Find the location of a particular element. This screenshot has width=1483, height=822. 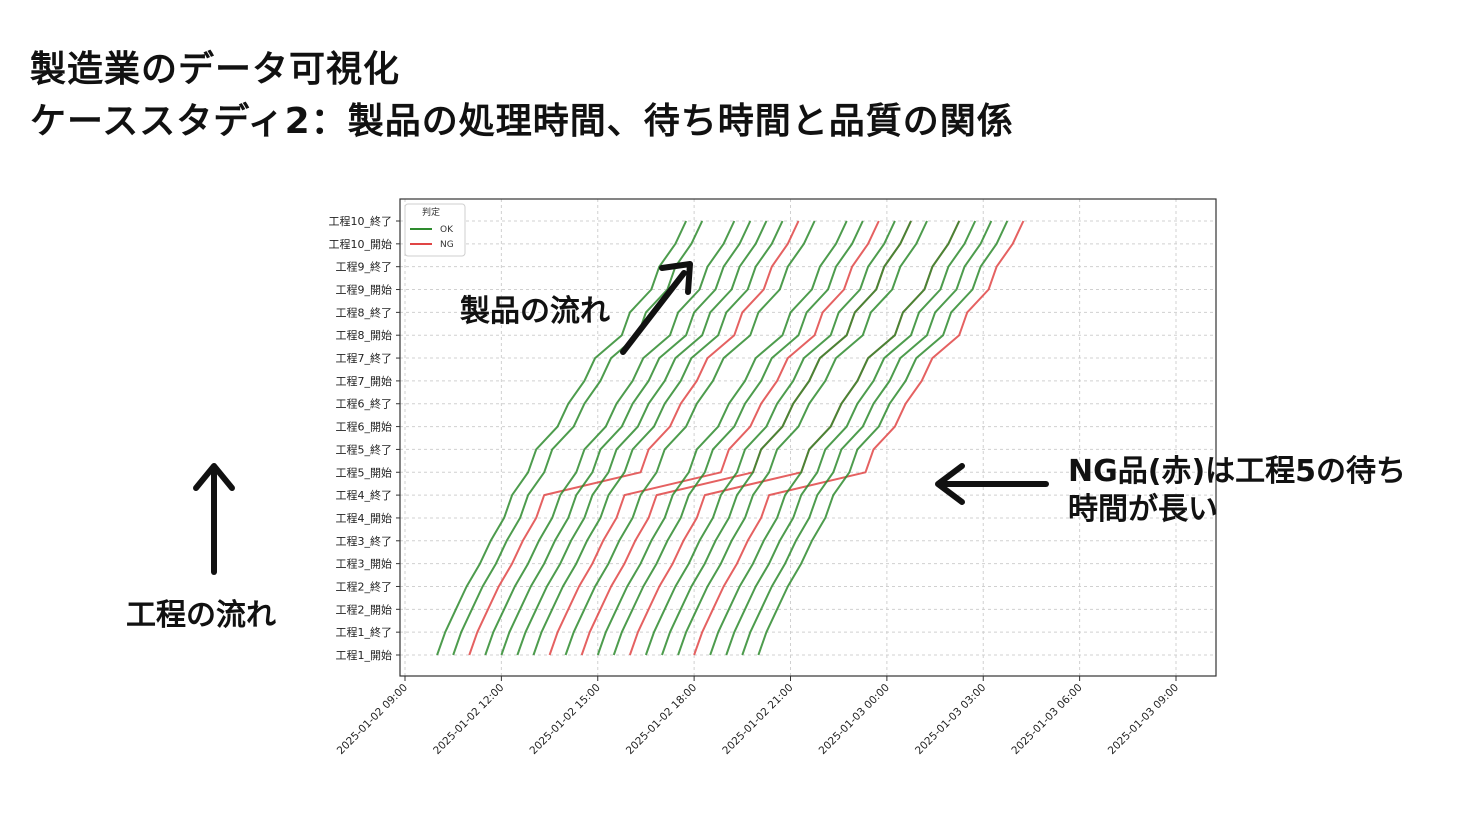

product-line-21-ok is located at coordinates (883, 438).